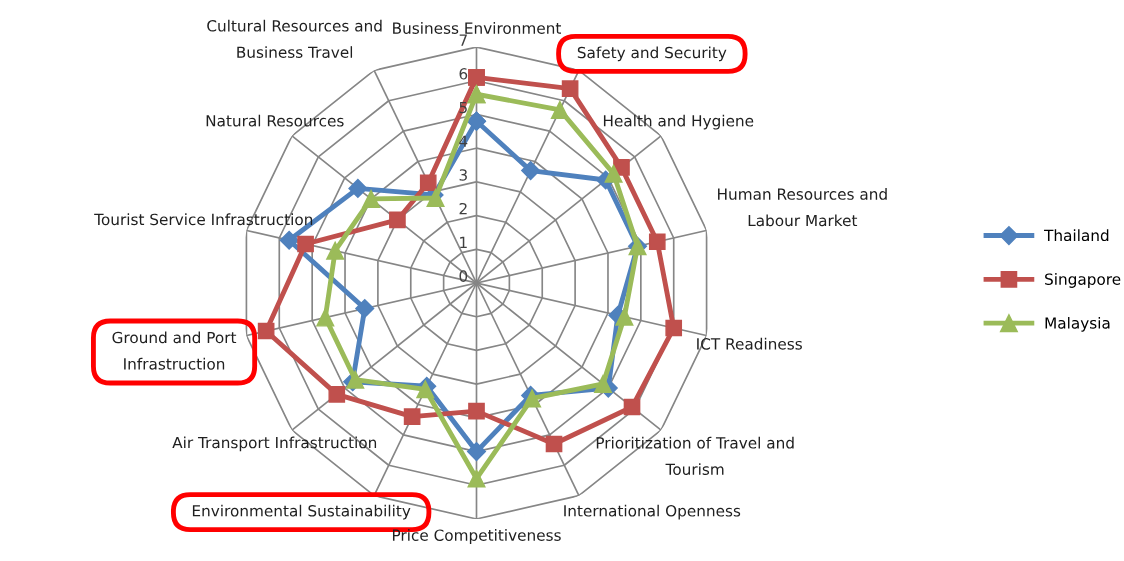 The width and height of the screenshot is (1124, 561). Describe the element at coordinates (1077, 324) in the screenshot. I see `legend-label: Malaysia` at that location.